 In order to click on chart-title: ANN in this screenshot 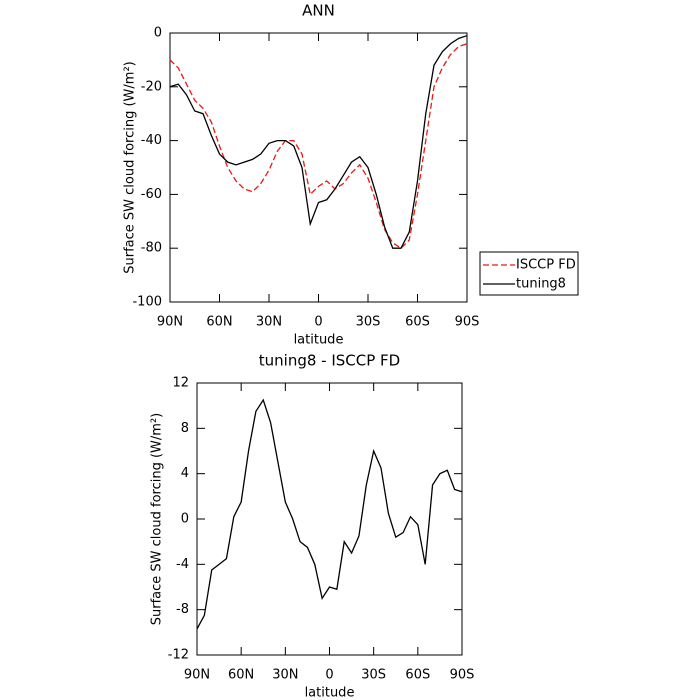, I will do `click(318, 11)`.